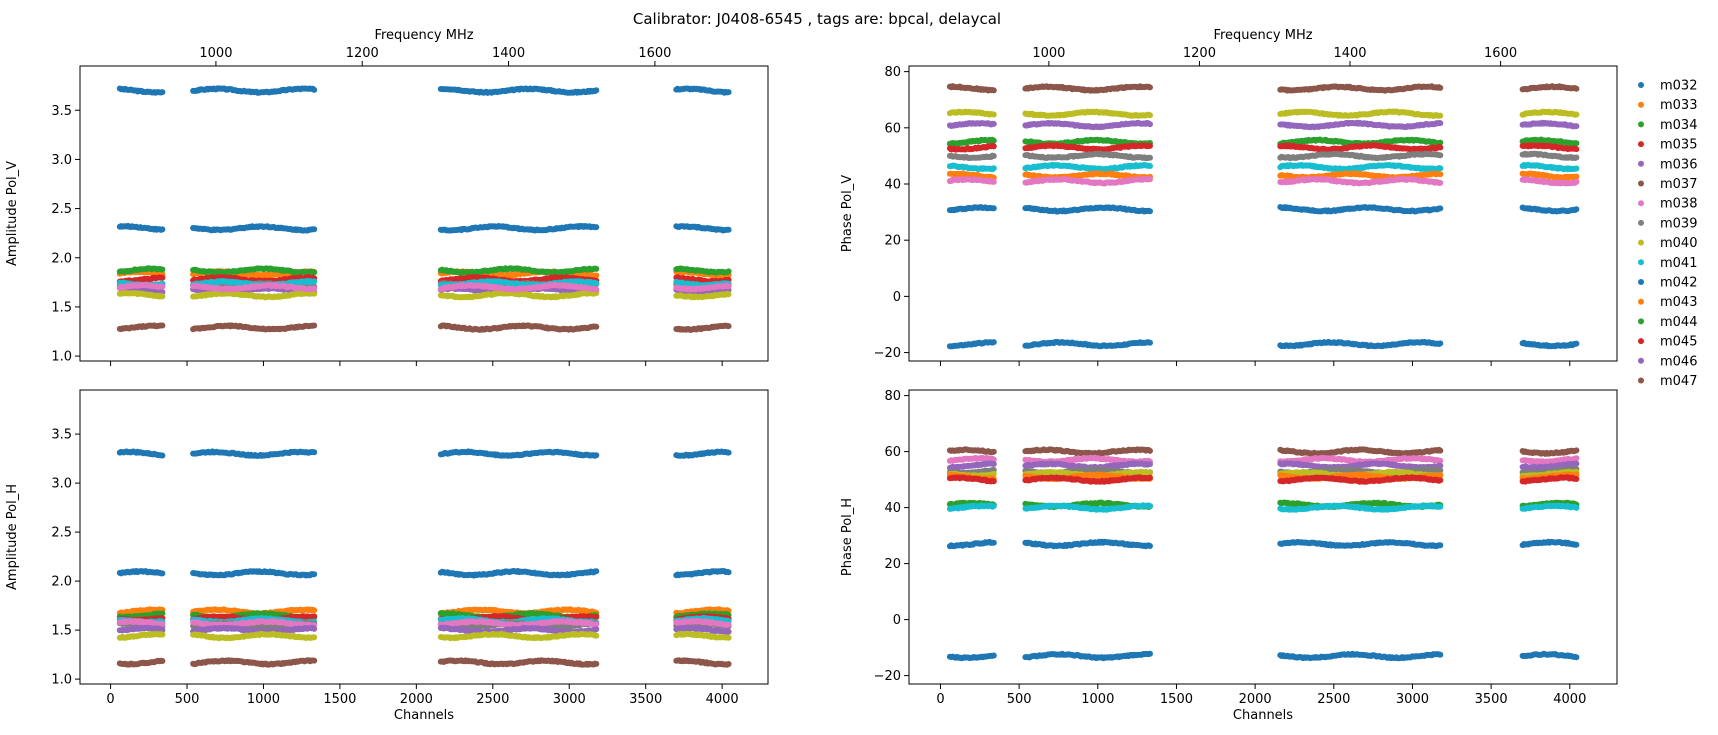  What do you see at coordinates (508, 53) in the screenshot?
I see `freq-tick-label: 1400` at bounding box center [508, 53].